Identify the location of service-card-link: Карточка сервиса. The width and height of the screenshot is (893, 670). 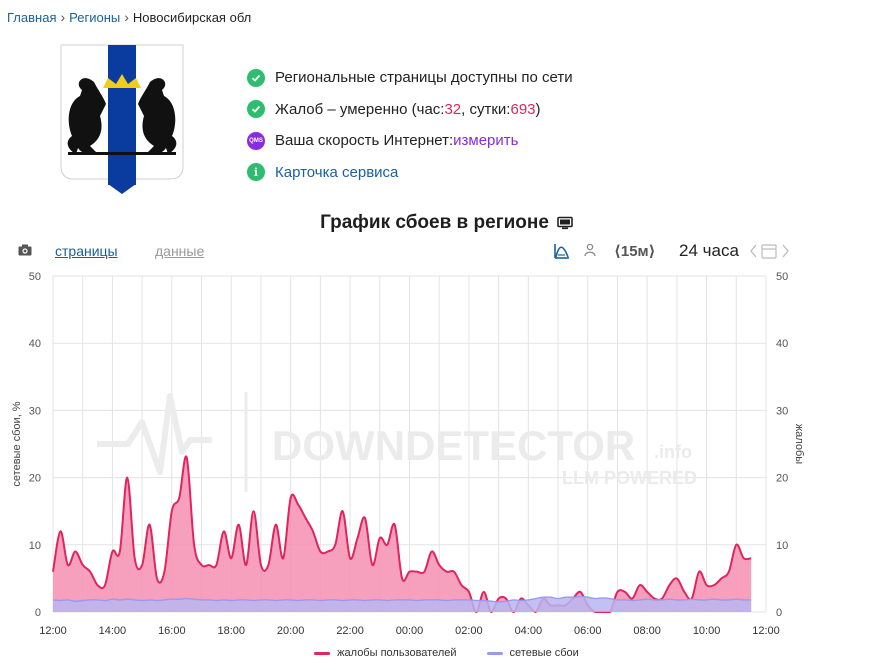
(337, 172).